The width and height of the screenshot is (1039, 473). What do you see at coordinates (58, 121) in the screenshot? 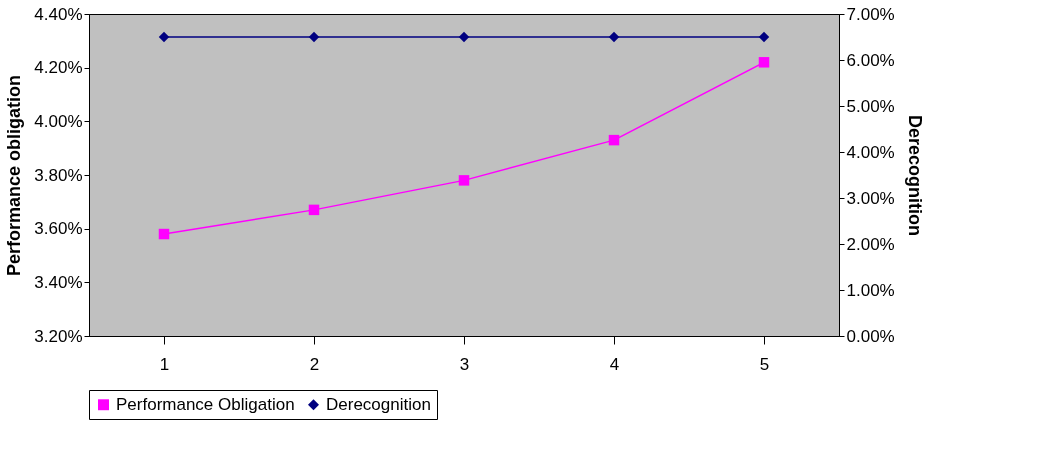
I see `y-tick-label: 4.00%` at bounding box center [58, 121].